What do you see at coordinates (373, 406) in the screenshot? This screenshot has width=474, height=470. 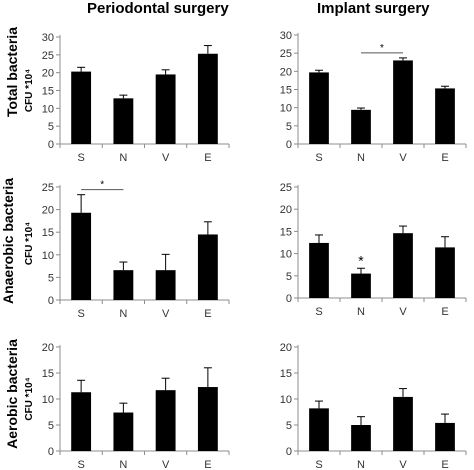 I see `chart-panel-6: 0 5 10 15 20 S N V E` at bounding box center [373, 406].